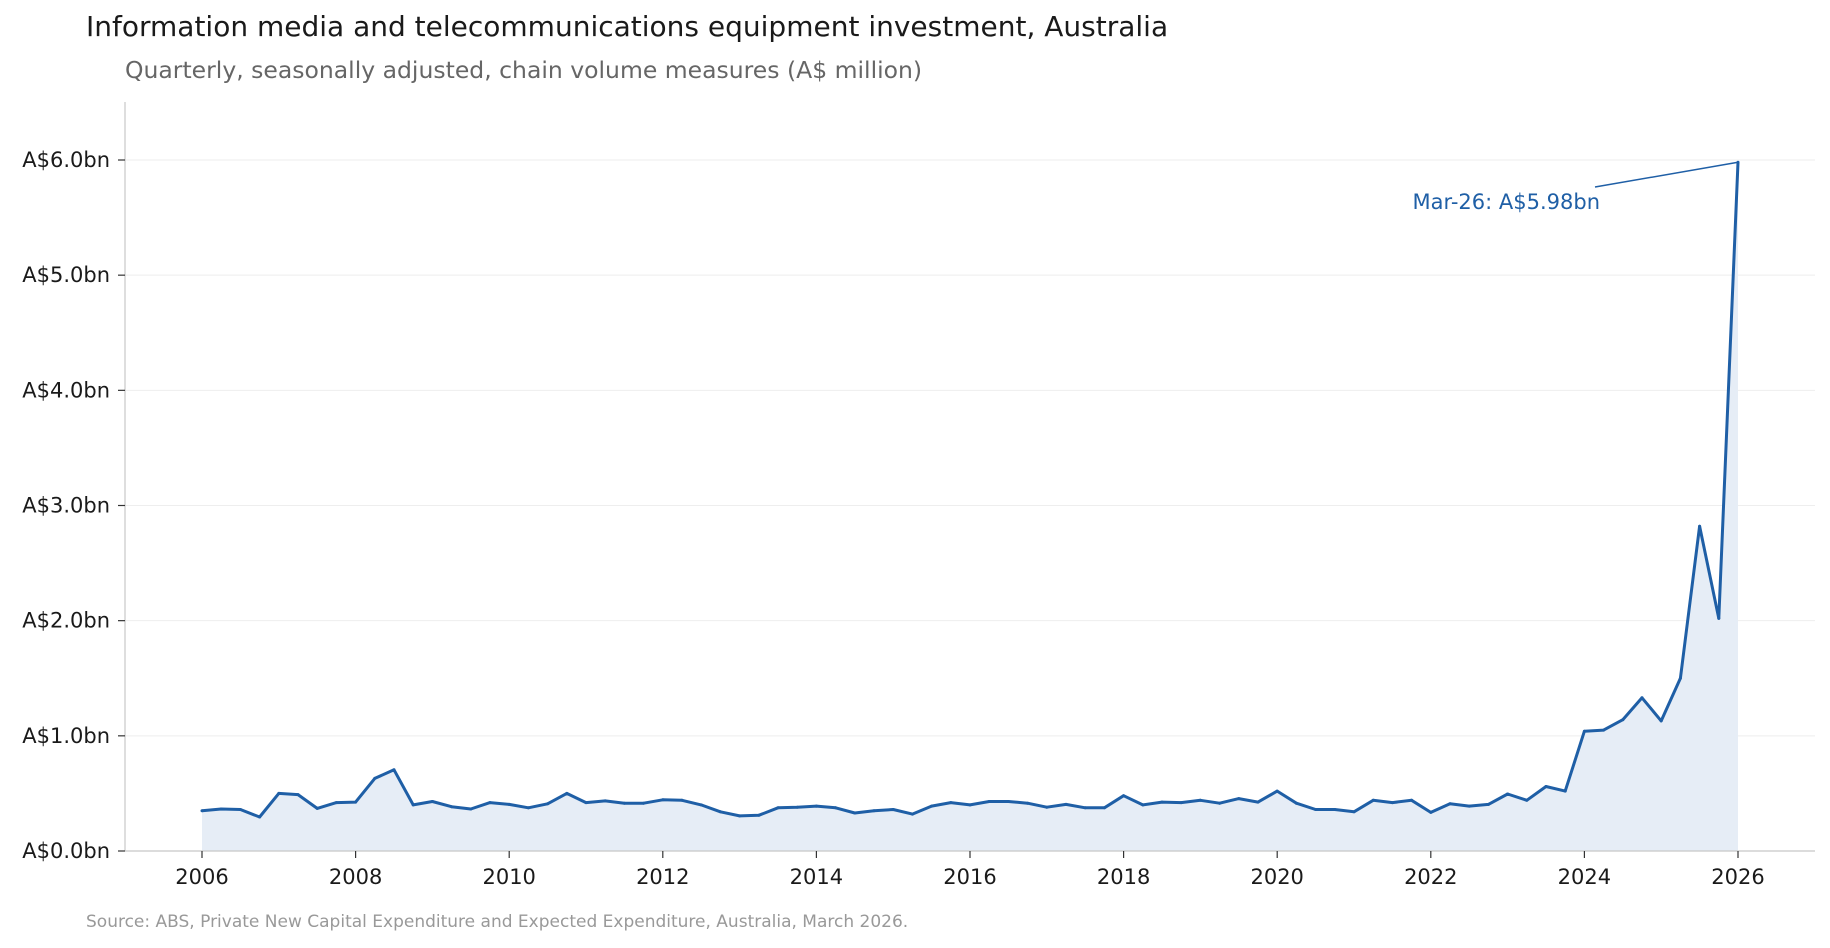 Image resolution: width=1830 pixels, height=948 pixels. What do you see at coordinates (1666, 174) in the screenshot?
I see `annotation-leader-line` at bounding box center [1666, 174].